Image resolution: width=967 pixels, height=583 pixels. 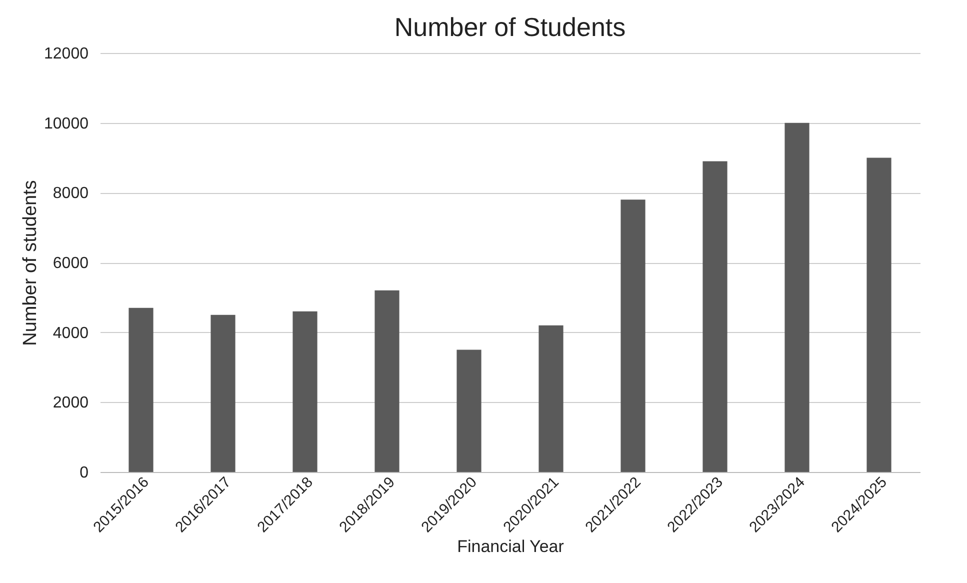 I want to click on y-tick-label: 8000, so click(x=70, y=193).